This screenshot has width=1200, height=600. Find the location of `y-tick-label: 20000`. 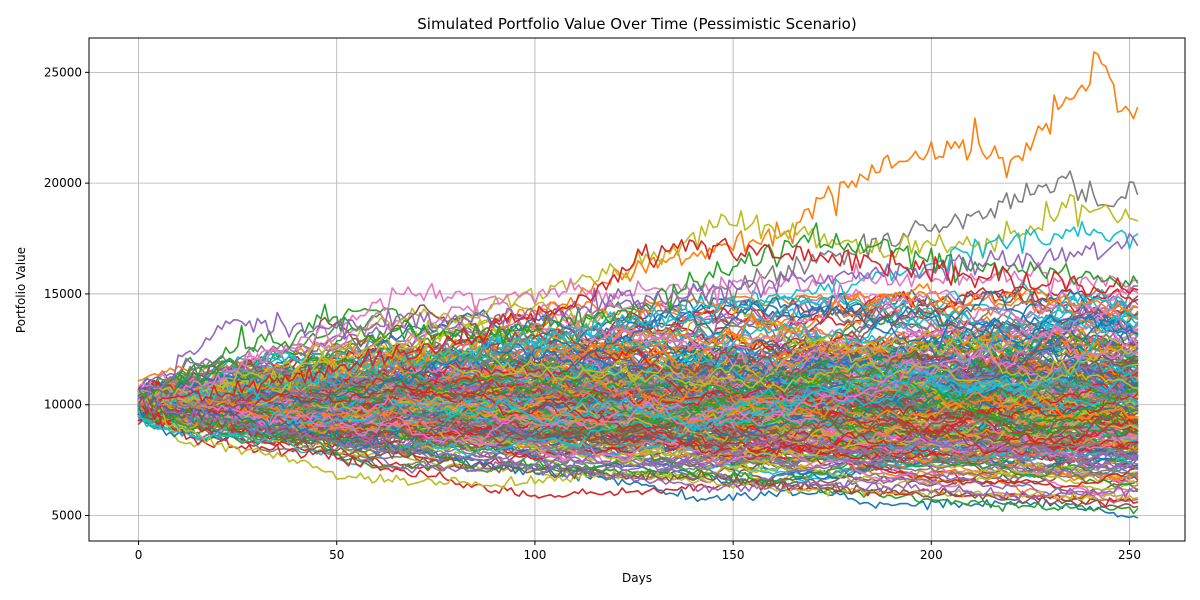

y-tick-label: 20000 is located at coordinates (63, 183).